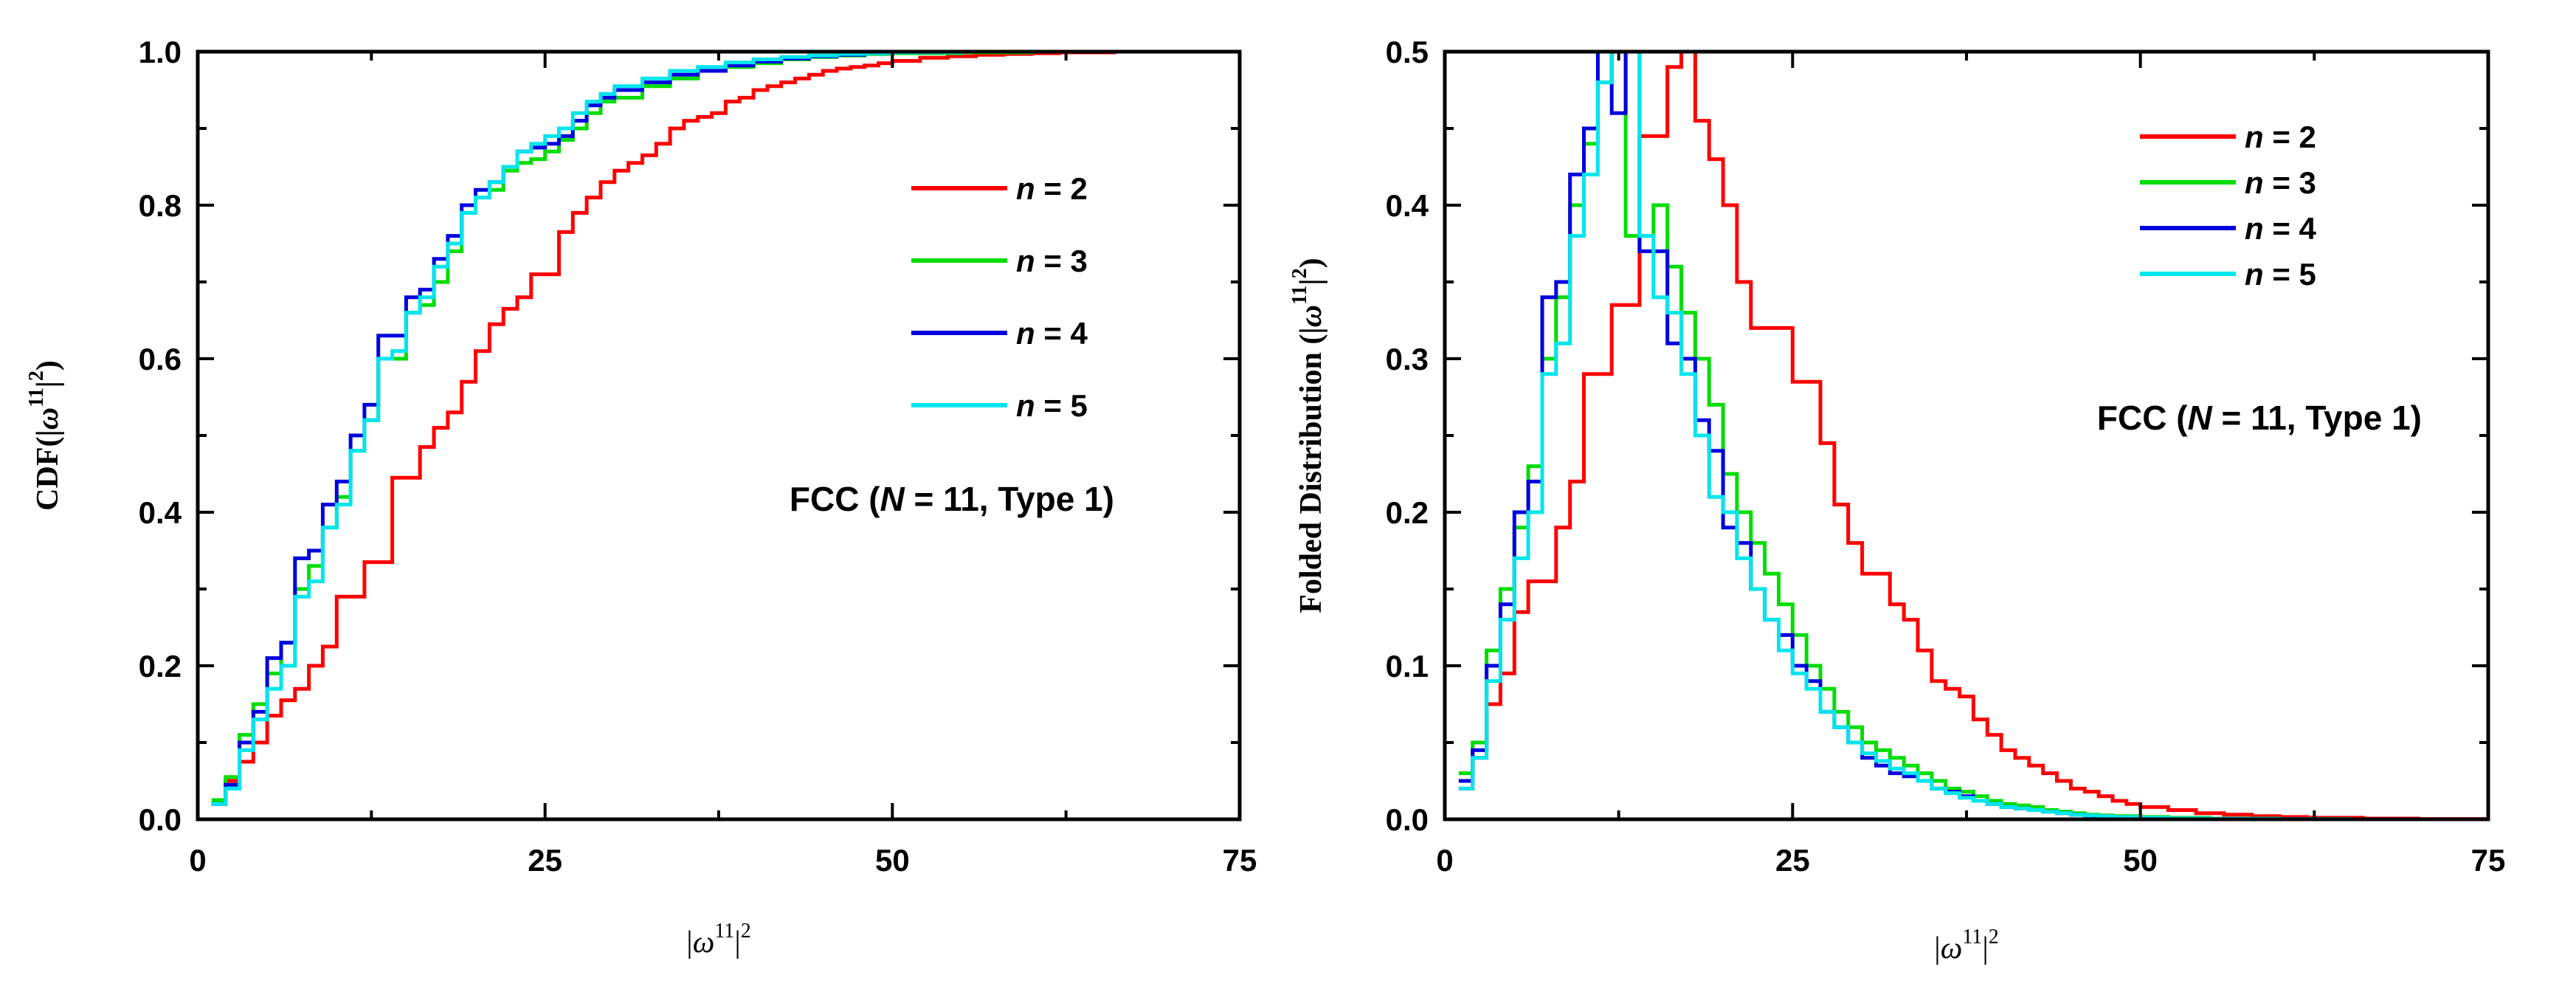 This screenshot has width=2576, height=992. I want to click on y-label-prefix: Folded Distribution (|, so click(1311, 470).